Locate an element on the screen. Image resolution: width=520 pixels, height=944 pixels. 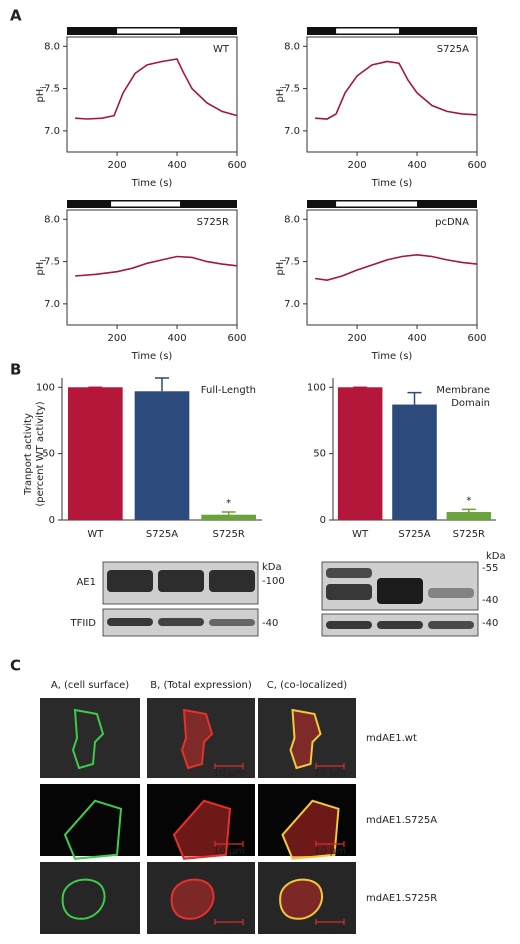
panel-label: A is located at coordinates (16, 16).